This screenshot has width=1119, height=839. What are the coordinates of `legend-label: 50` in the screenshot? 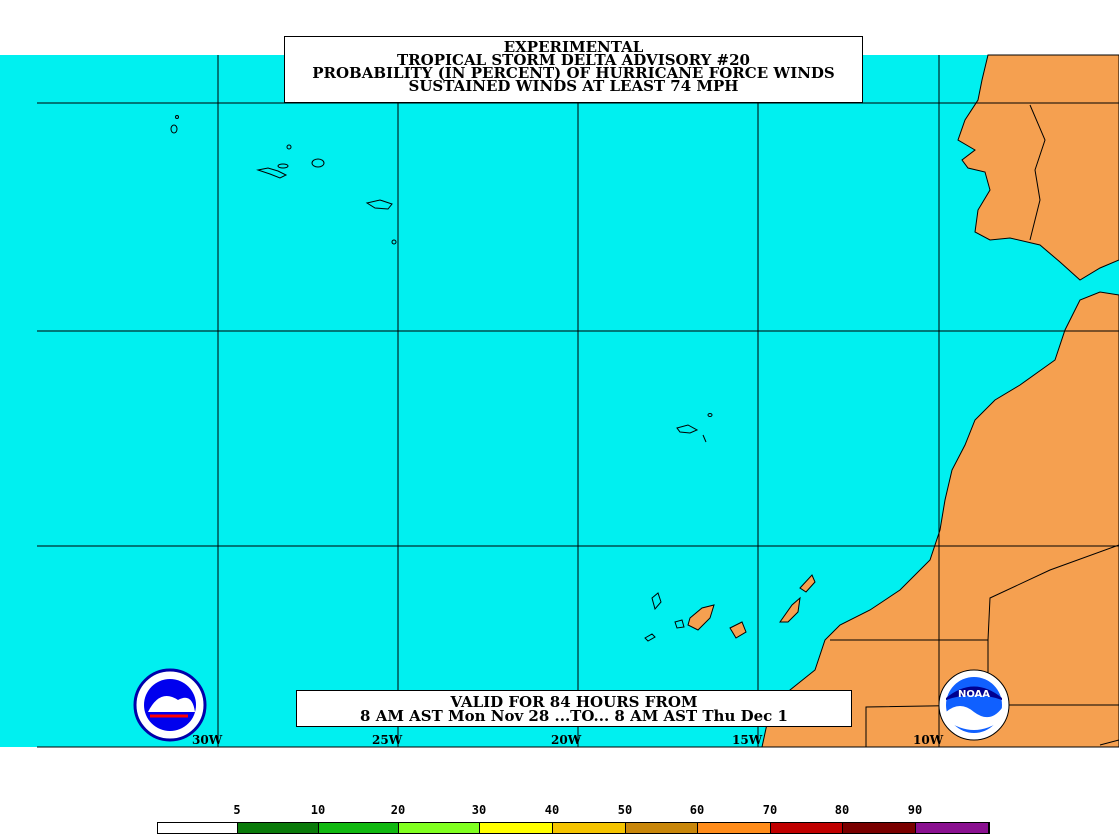 It's located at (625, 810).